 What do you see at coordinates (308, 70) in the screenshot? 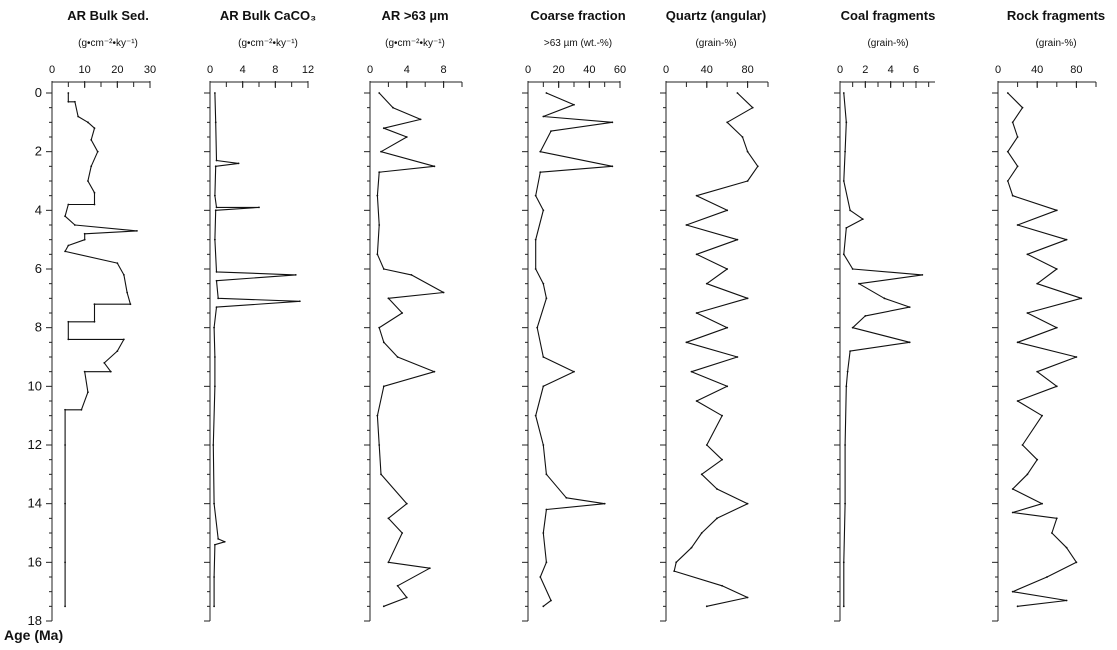
I see `x-tick-label: 12` at bounding box center [308, 70].